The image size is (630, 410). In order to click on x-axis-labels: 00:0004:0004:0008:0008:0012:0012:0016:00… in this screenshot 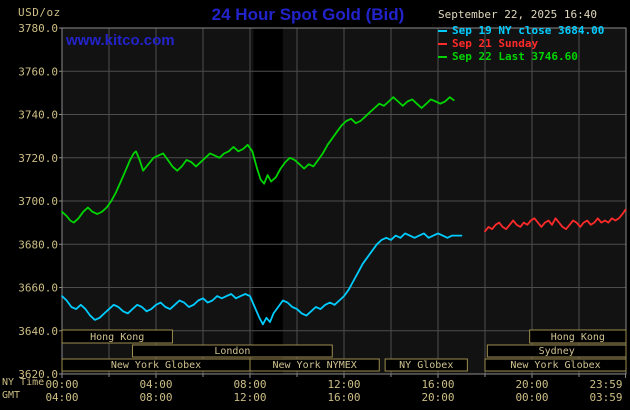, I will do `click(336, 389)`.